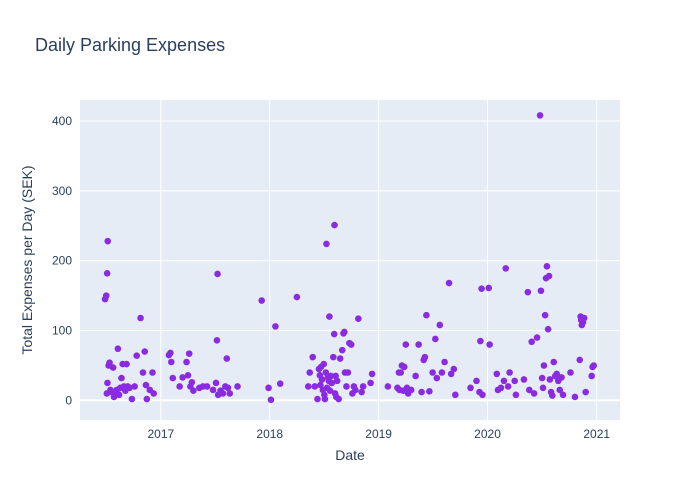 The image size is (700, 500). What do you see at coordinates (62, 331) in the screenshot?
I see `y-tick-label: 100` at bounding box center [62, 331].